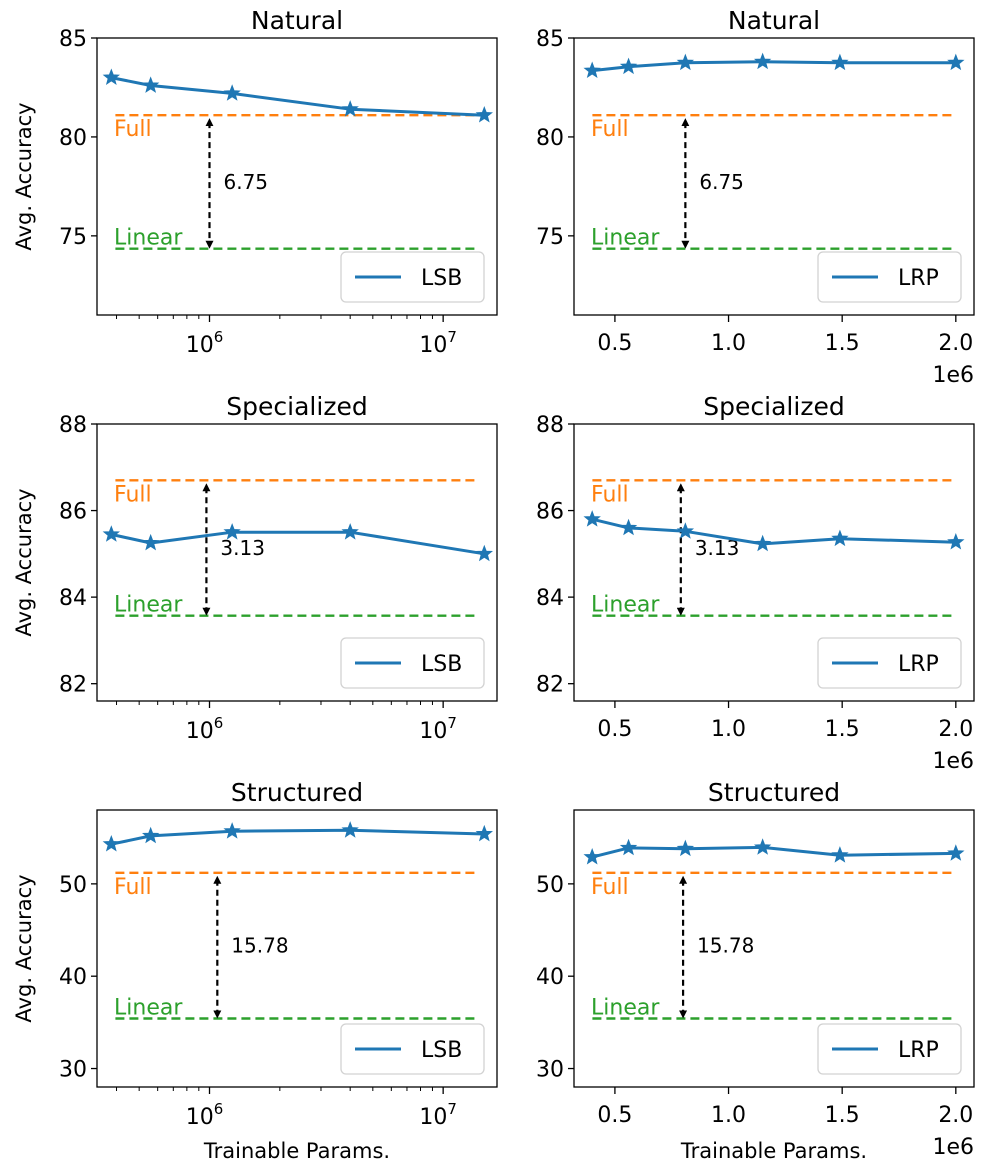 Image resolution: width=981 pixels, height=1167 pixels. What do you see at coordinates (550, 1070) in the screenshot?
I see `y-tick-label: 30` at bounding box center [550, 1070].